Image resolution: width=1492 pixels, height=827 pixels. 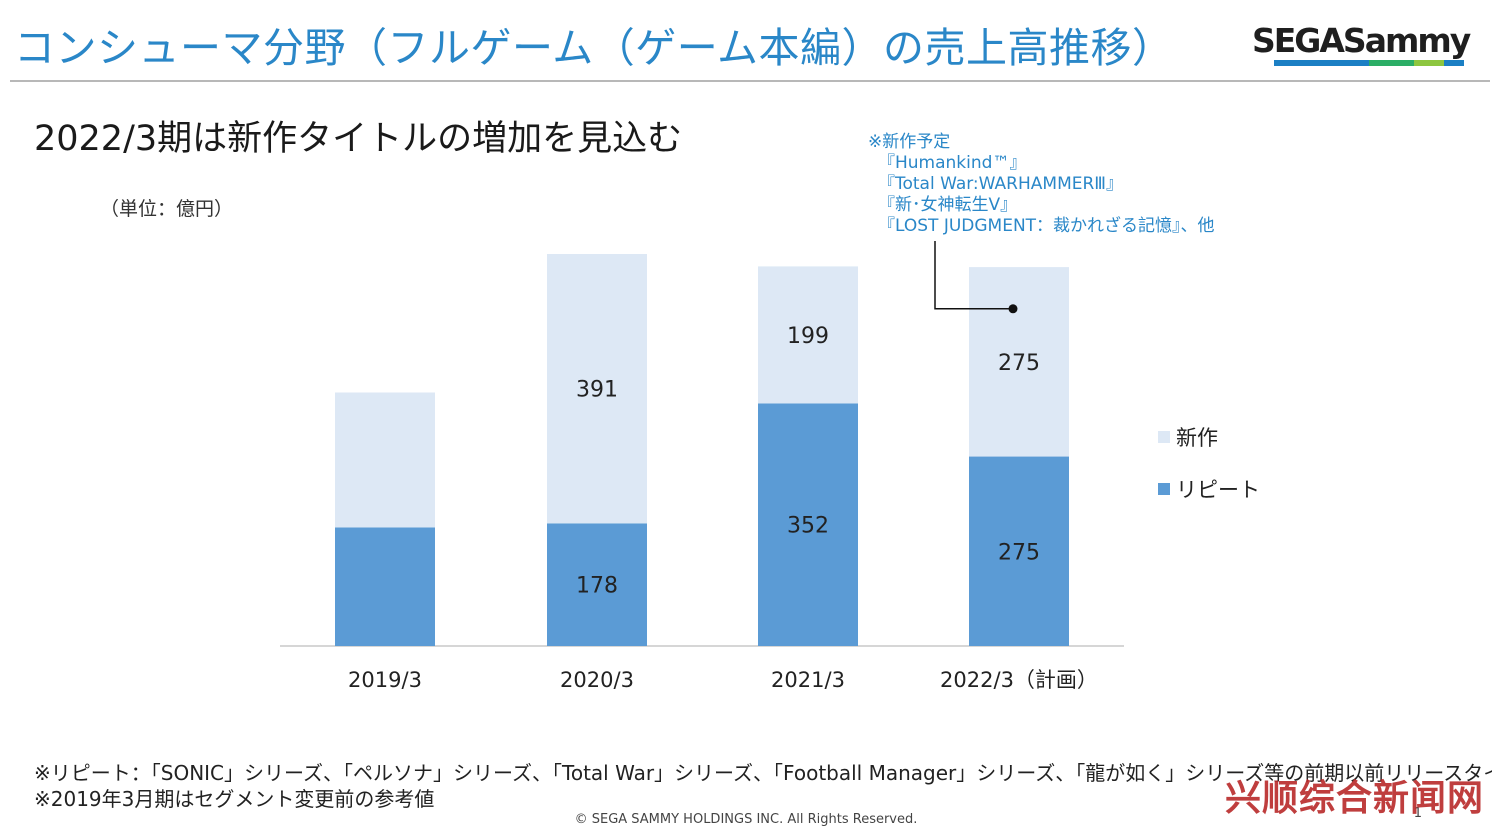 I want to click on data-label-repeat-4: 275, so click(x=1019, y=552).